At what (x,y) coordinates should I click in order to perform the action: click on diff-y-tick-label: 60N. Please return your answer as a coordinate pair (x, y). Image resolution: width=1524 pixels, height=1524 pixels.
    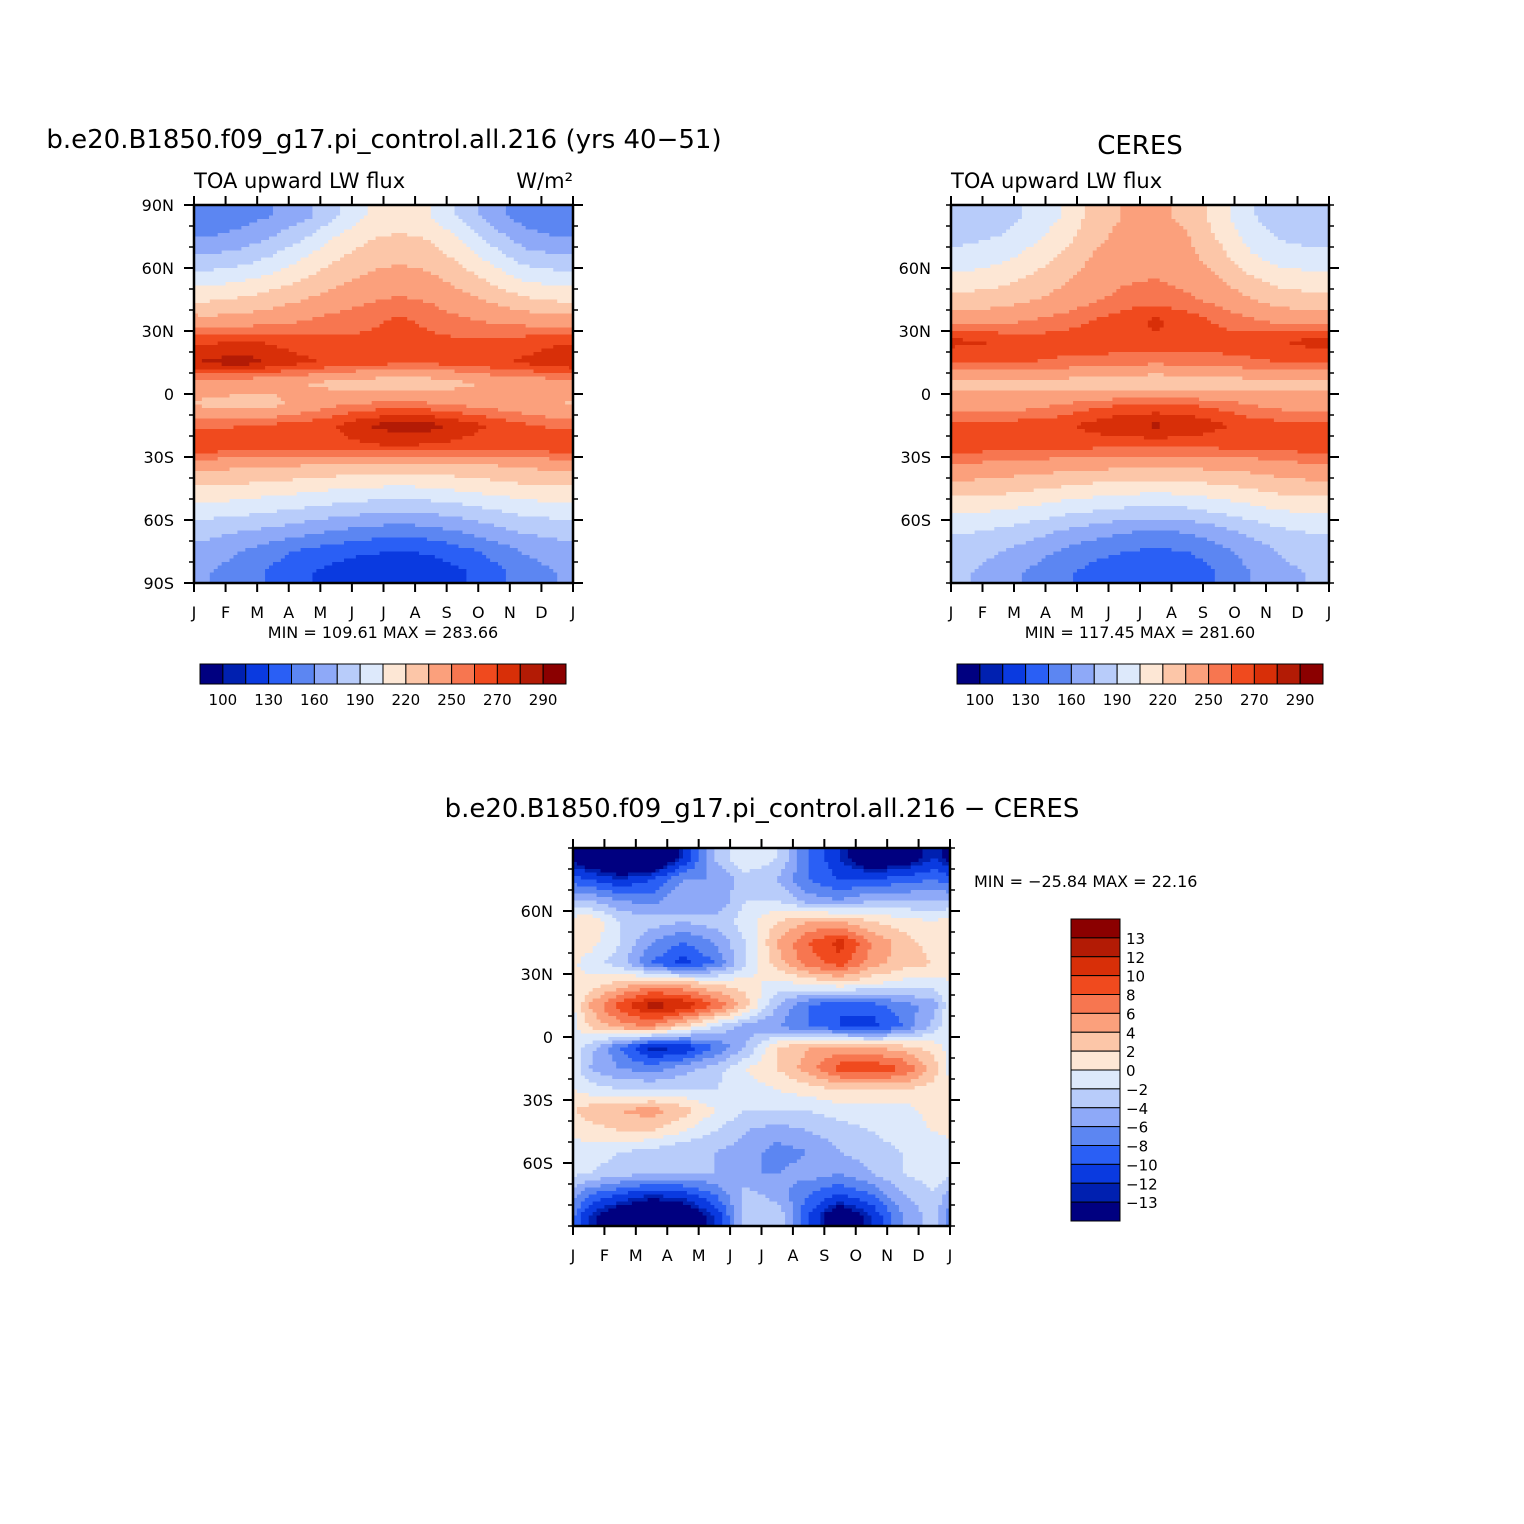
    Looking at the image, I should click on (537, 911).